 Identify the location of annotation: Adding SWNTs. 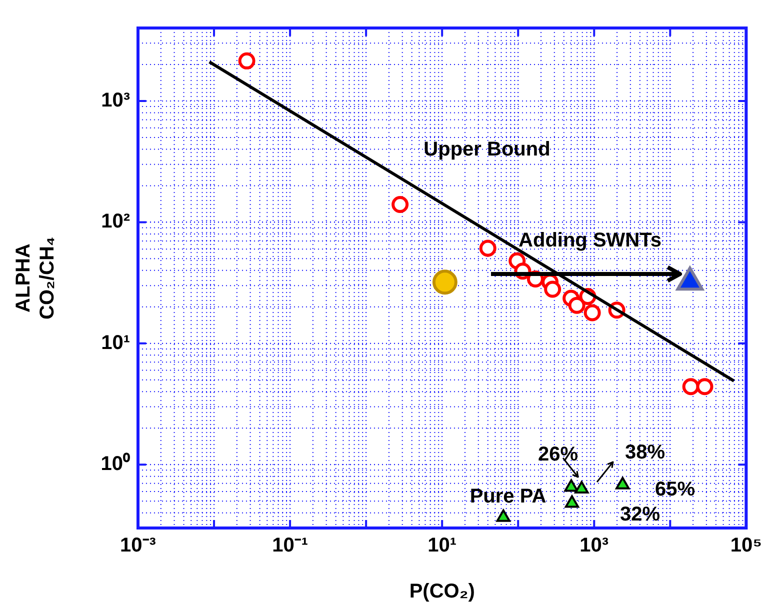
(590, 241).